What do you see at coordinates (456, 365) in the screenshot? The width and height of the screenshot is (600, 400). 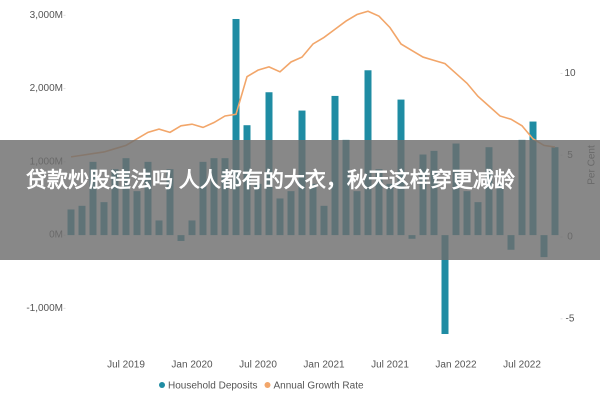 I see `x-tick-label: Jan 2022` at bounding box center [456, 365].